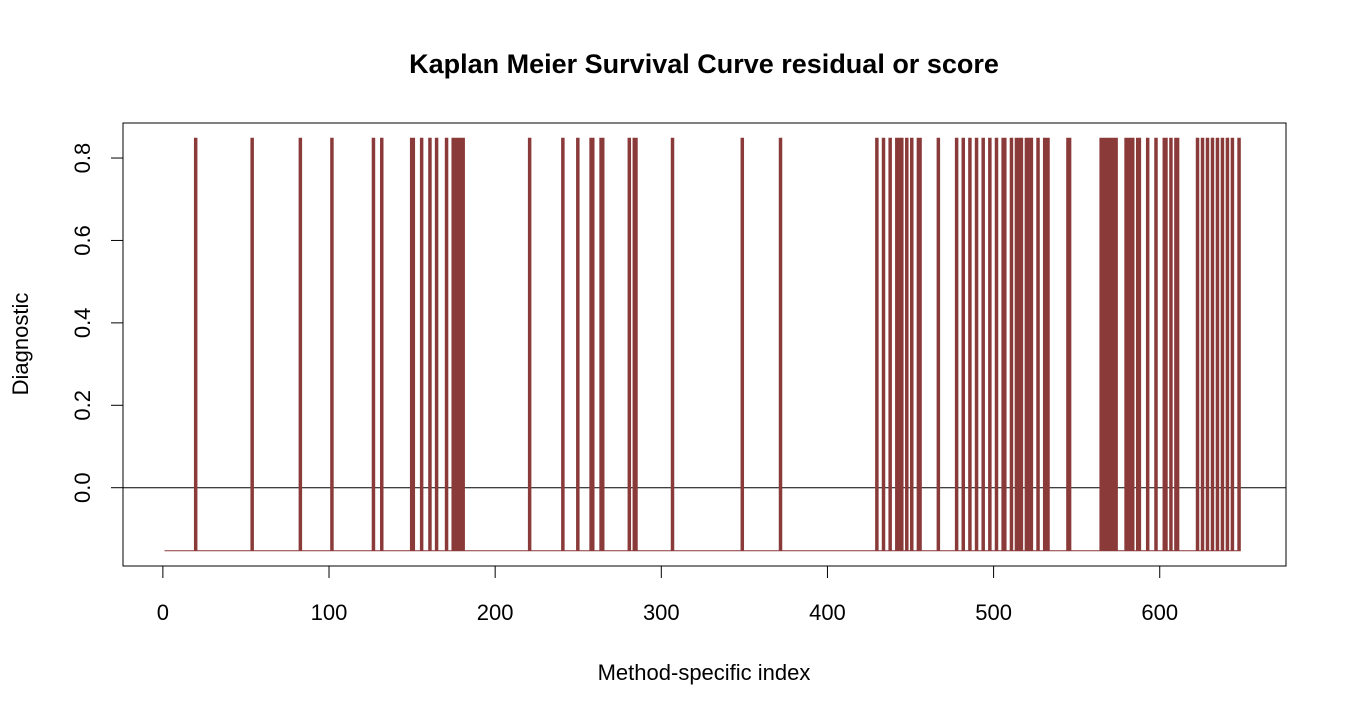 Image resolution: width=1350 pixels, height=725 pixels. Describe the element at coordinates (1159, 612) in the screenshot. I see `x-tick-label: 600` at that location.